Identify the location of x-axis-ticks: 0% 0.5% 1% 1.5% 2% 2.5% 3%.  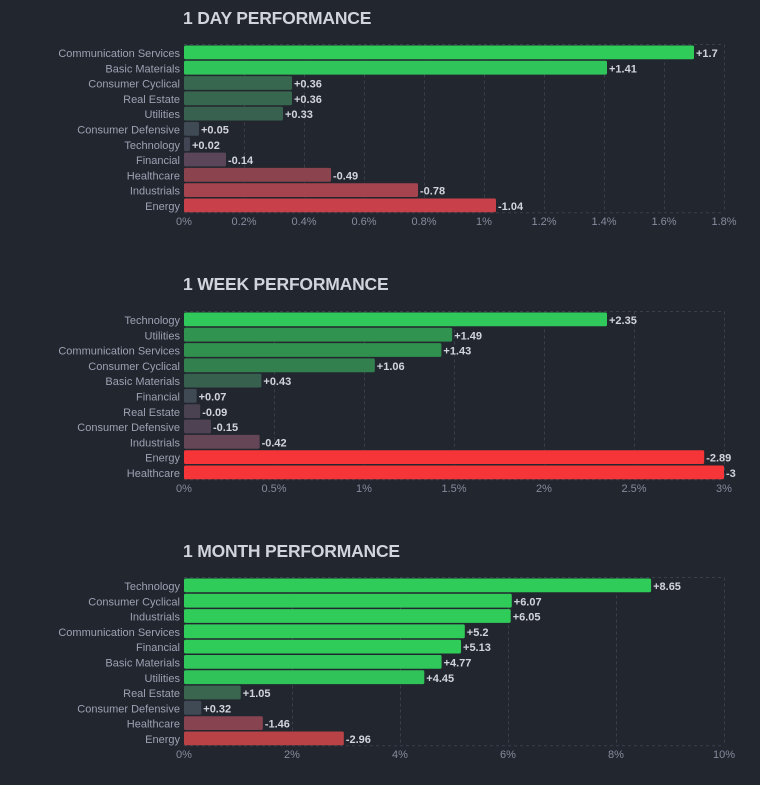
(454, 489).